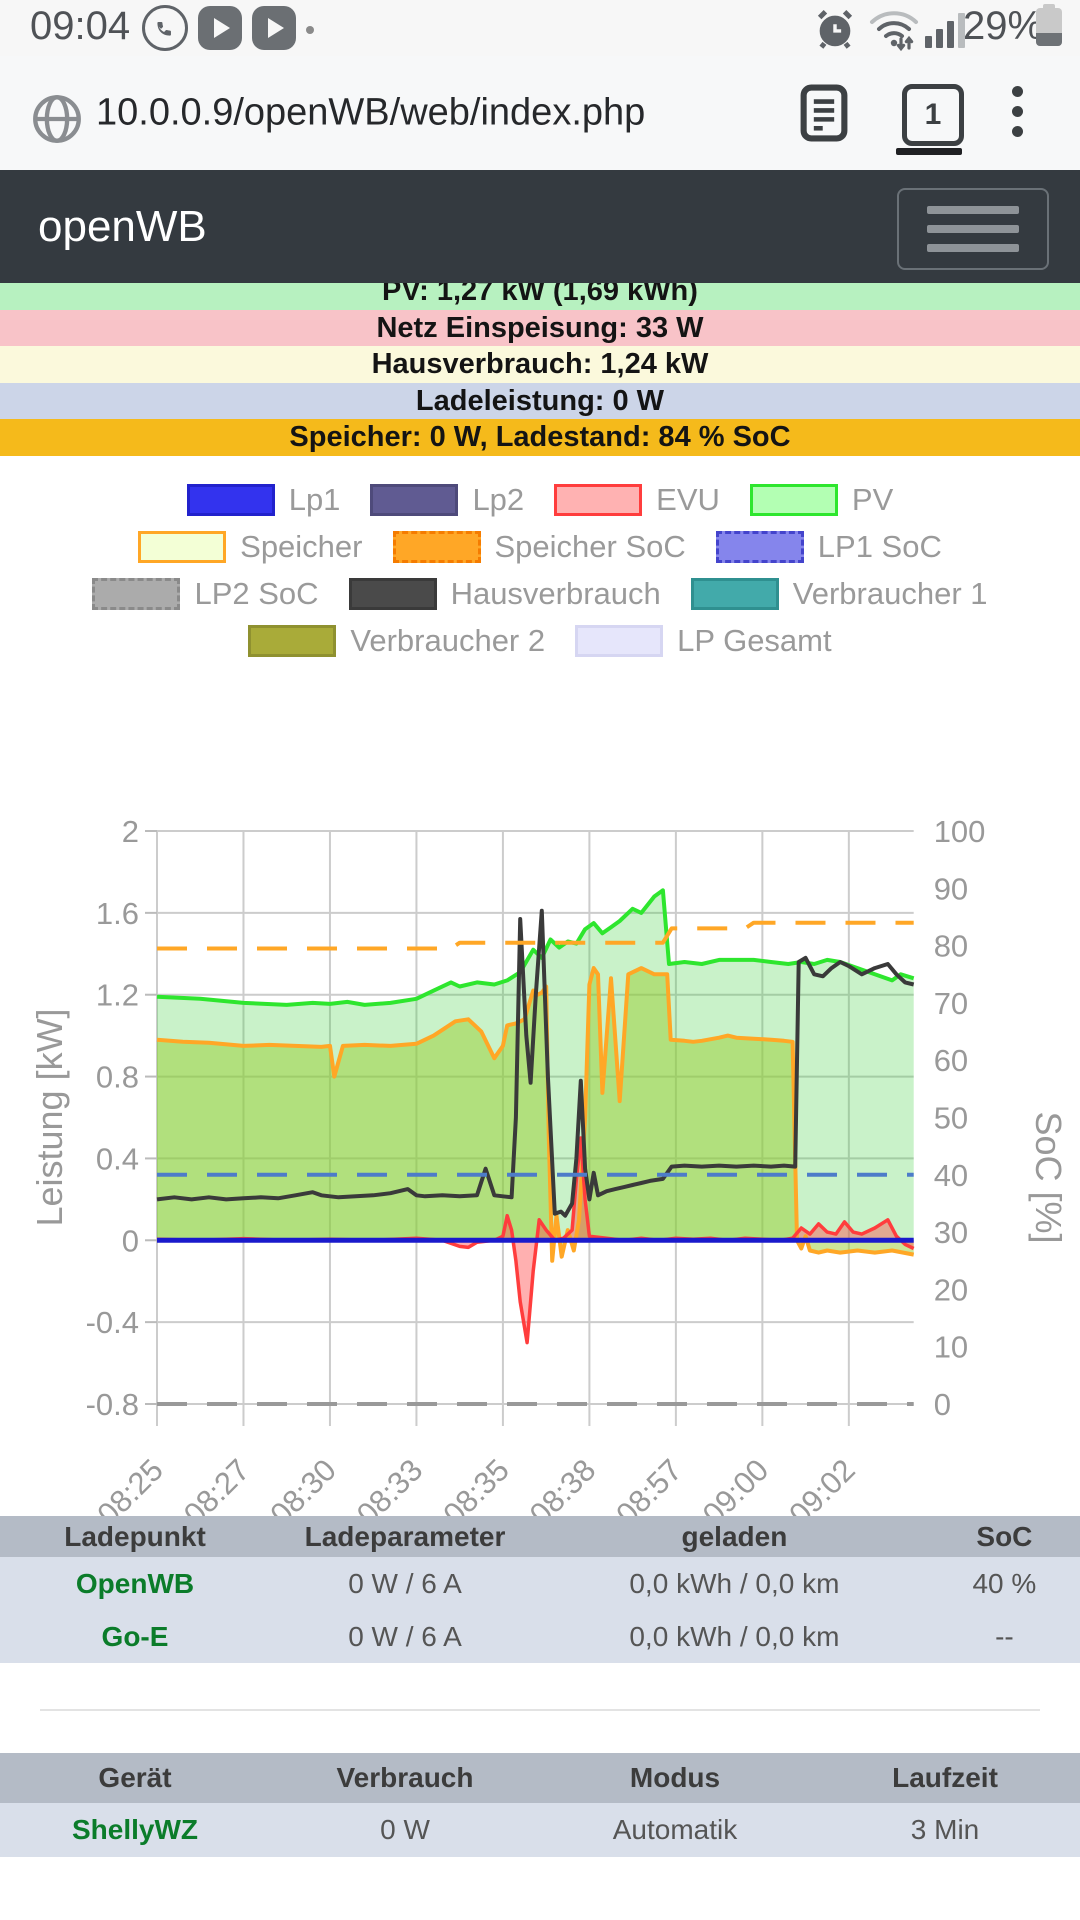  I want to click on status-strip-netz: Netz Einspeisung: 33 W, so click(540, 328).